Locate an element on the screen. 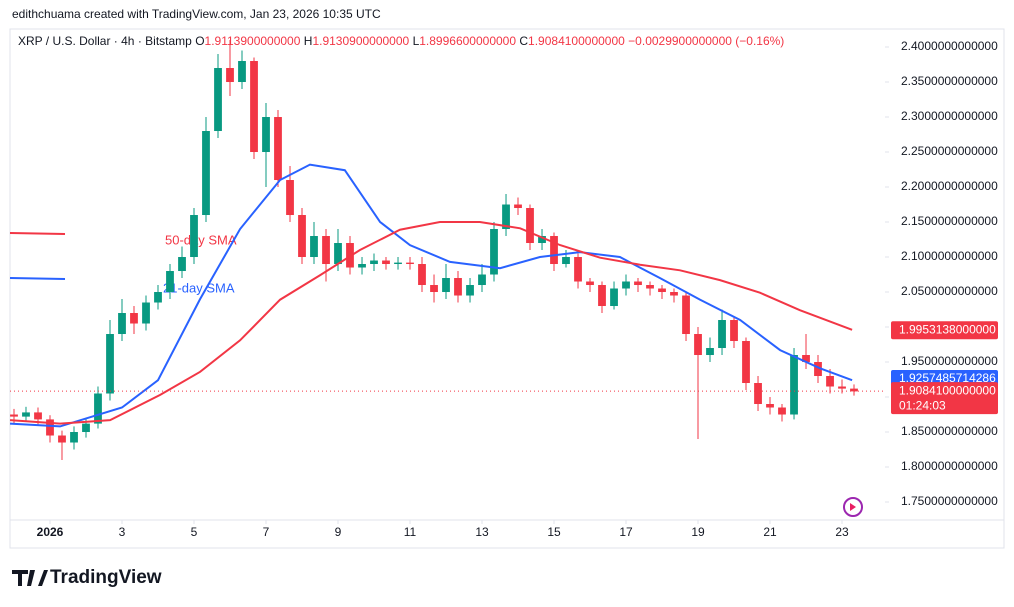  x-tick-label: 9 is located at coordinates (338, 532).